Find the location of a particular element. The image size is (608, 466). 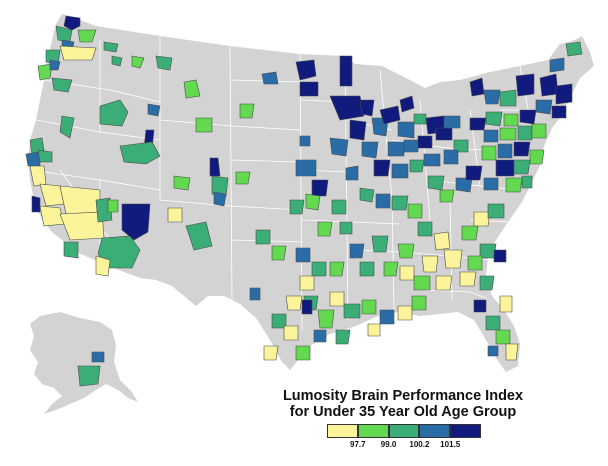

legend-tick-2: 99.0 is located at coordinates (388, 444).